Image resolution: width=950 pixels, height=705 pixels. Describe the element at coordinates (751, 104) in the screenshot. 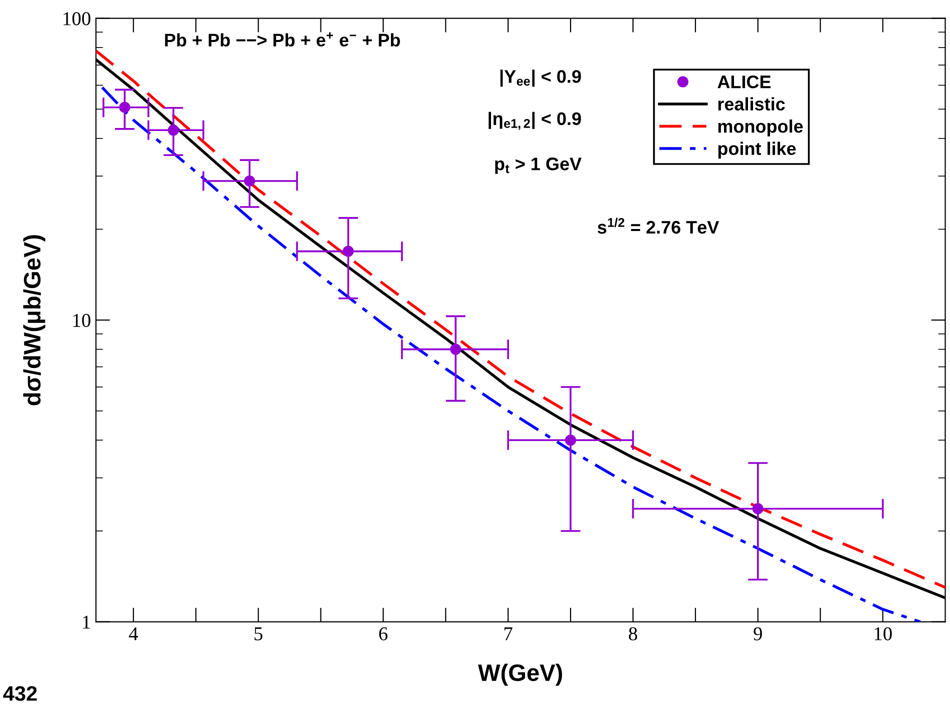

I see `legend-label: realistic` at that location.